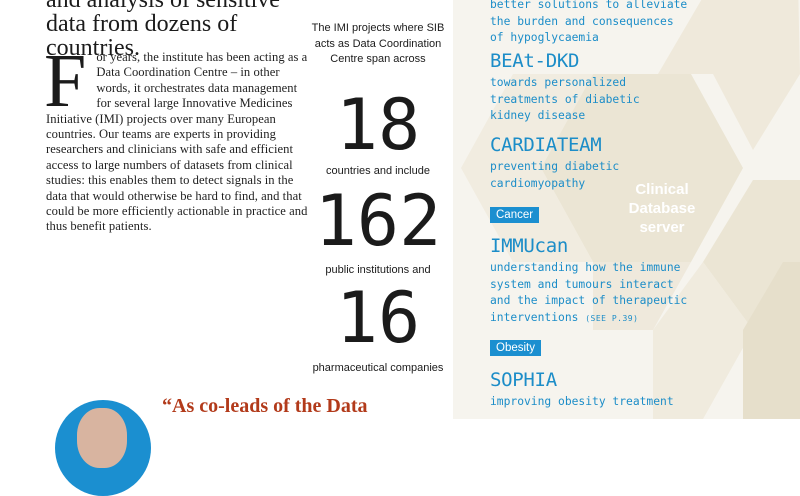 The width and height of the screenshot is (800, 496). I want to click on project-desc-line: better solutions to alleviate, so click(589, 5).